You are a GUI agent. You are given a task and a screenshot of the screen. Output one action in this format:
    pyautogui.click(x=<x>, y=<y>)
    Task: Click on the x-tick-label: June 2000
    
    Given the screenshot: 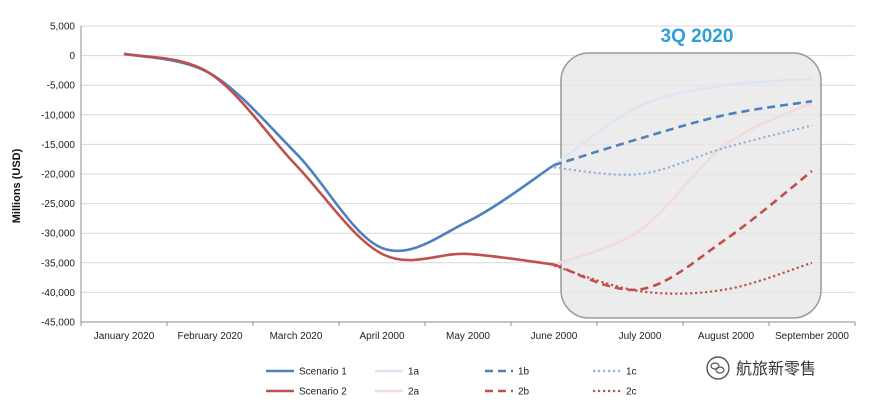 What is the action you would take?
    pyautogui.click(x=554, y=336)
    